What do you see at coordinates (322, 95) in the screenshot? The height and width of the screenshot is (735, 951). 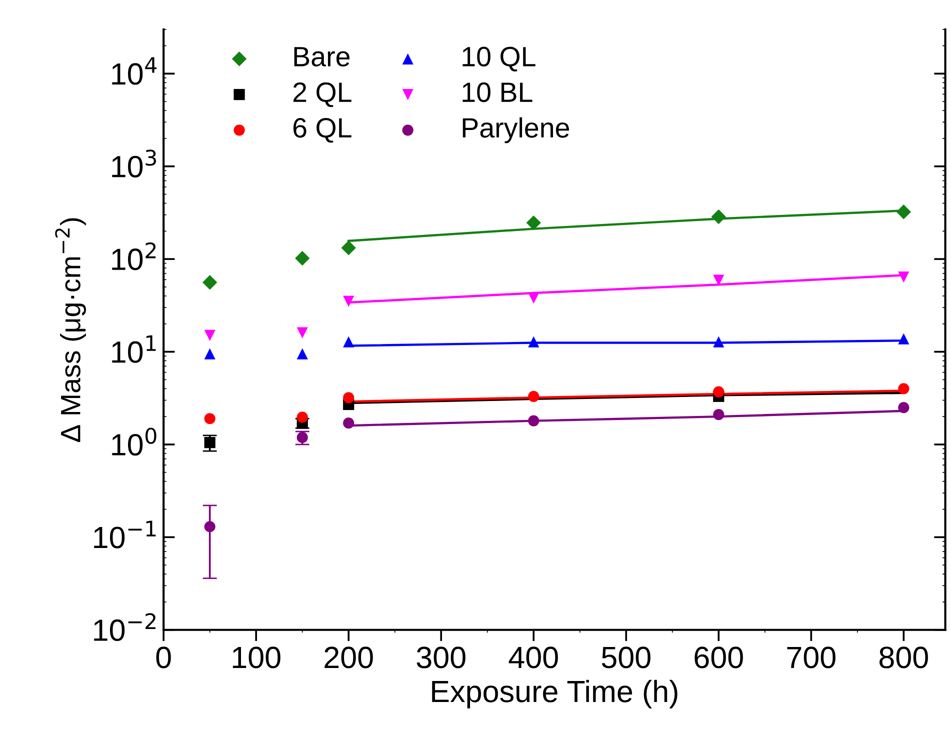 I see `legend-label: 2 QL` at bounding box center [322, 95].